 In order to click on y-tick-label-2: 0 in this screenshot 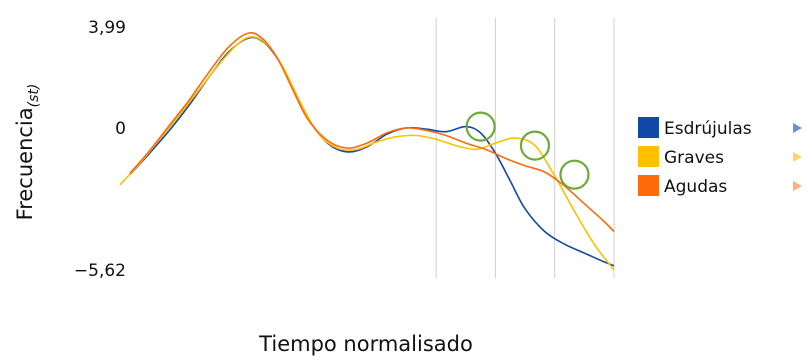, I will do `click(120, 129)`.